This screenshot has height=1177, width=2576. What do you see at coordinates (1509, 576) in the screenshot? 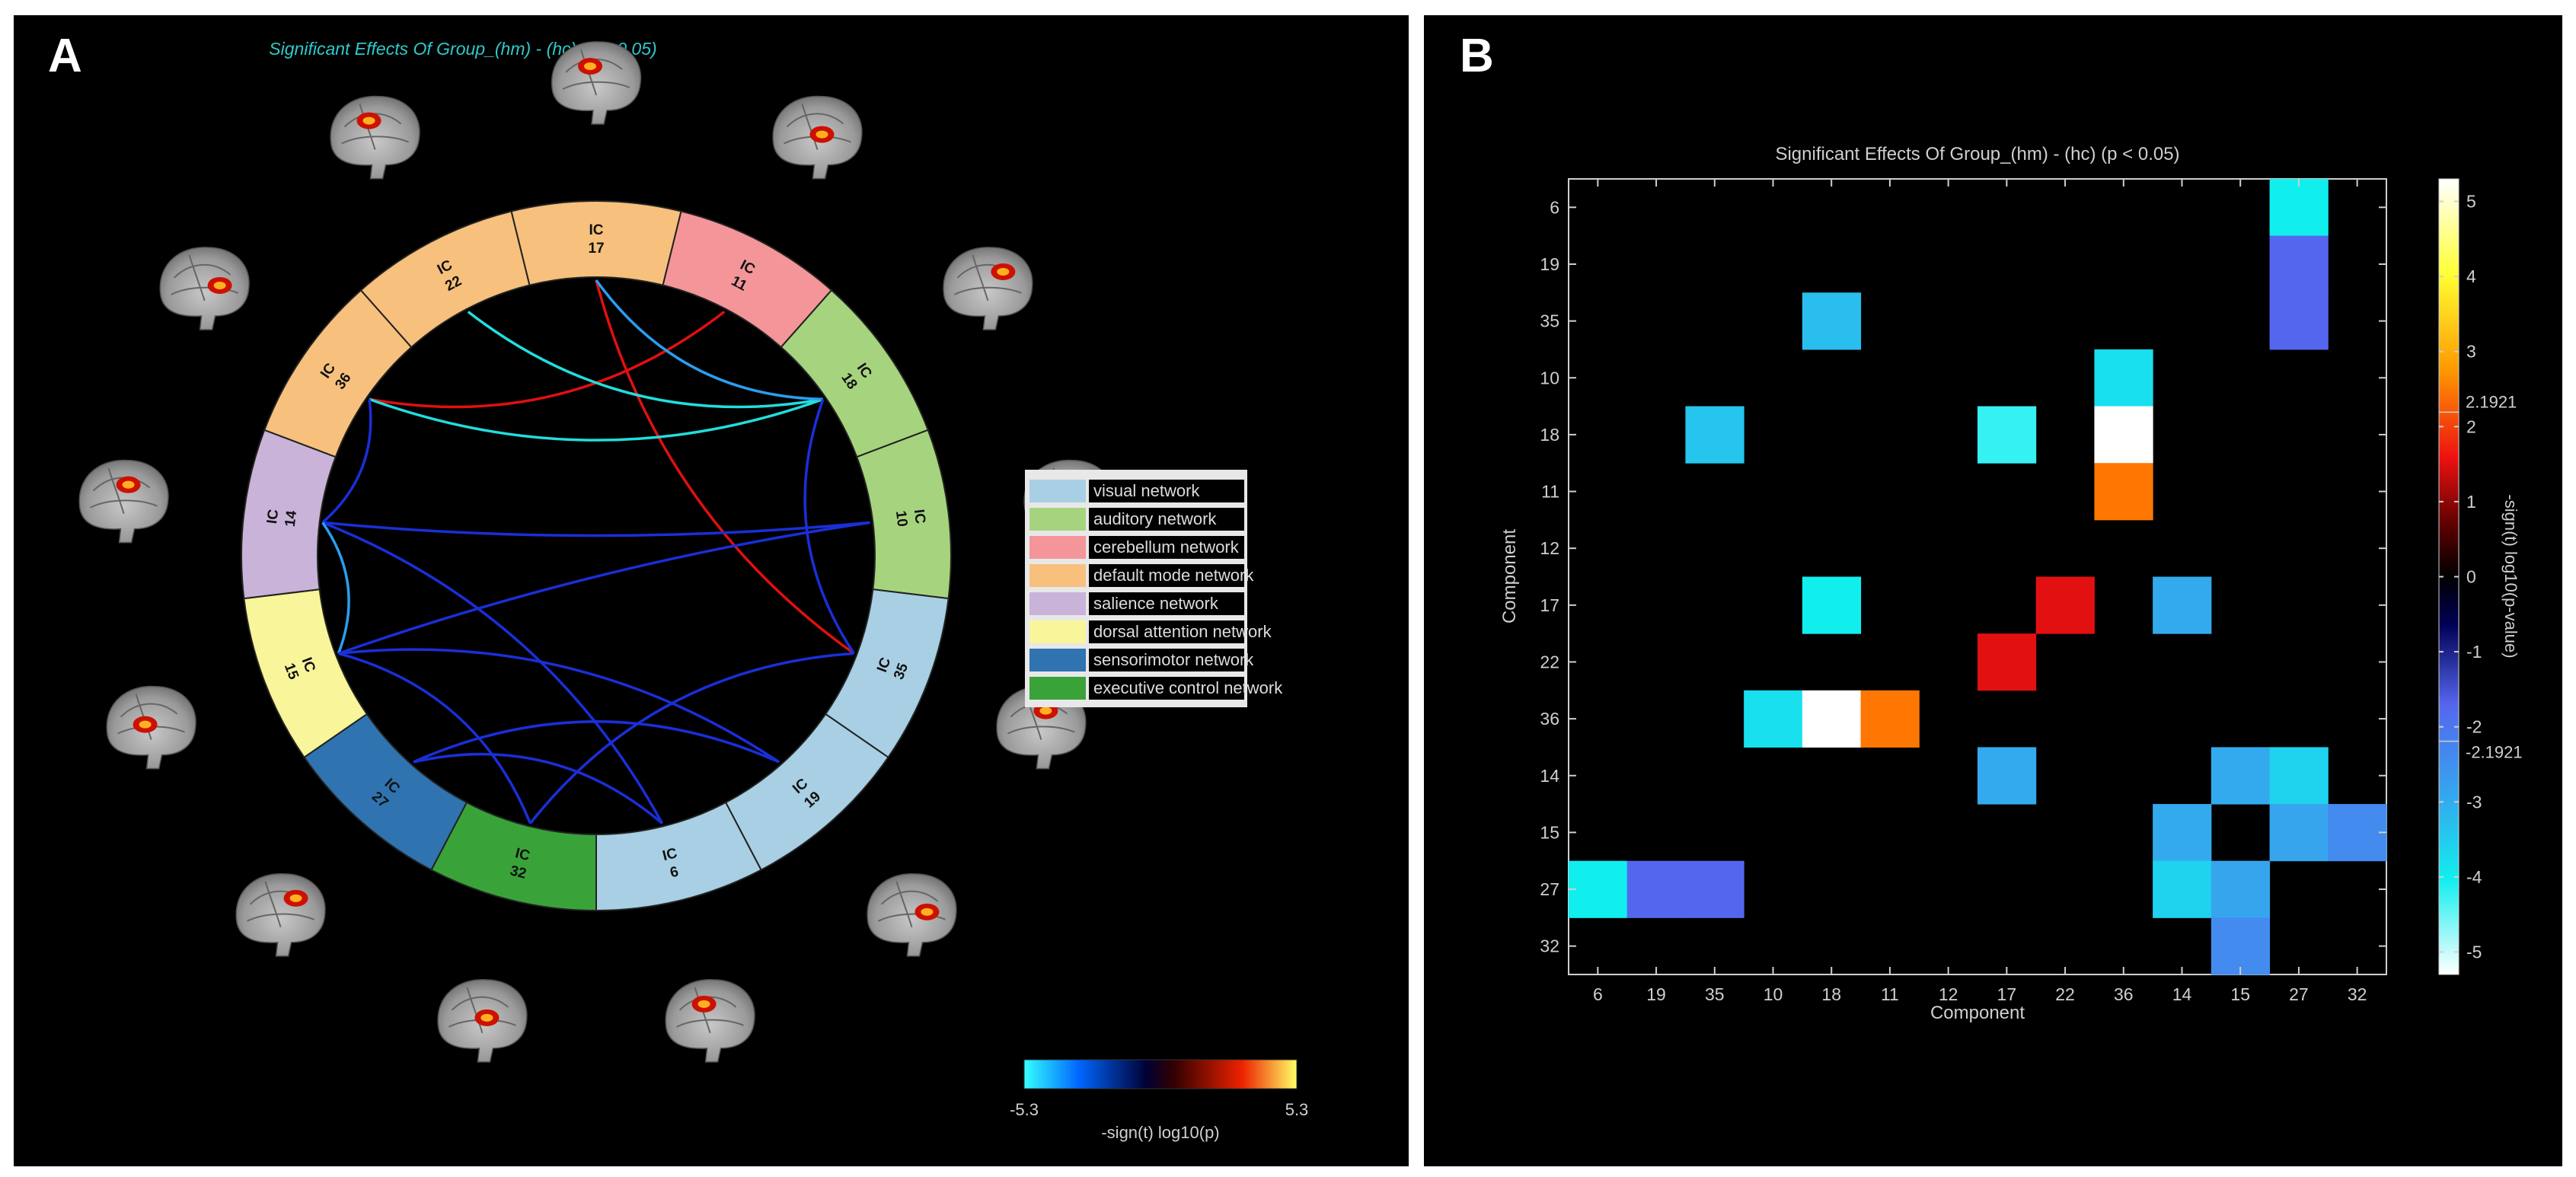
I see `y-axis-label: Component` at bounding box center [1509, 576].